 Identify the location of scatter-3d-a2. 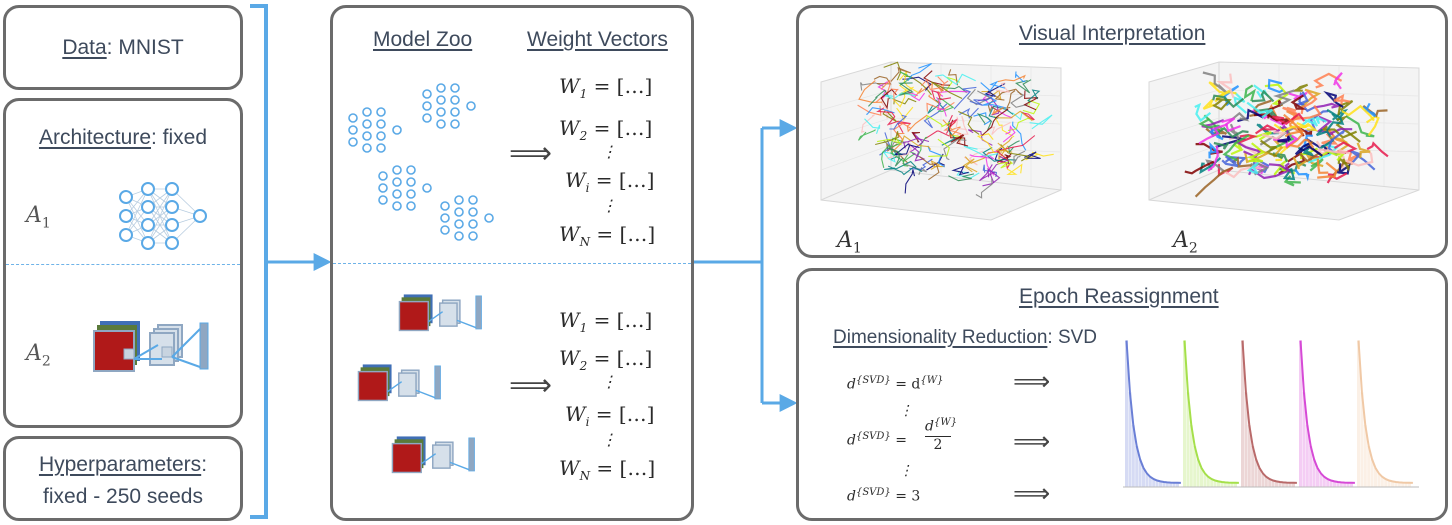
(1284, 141).